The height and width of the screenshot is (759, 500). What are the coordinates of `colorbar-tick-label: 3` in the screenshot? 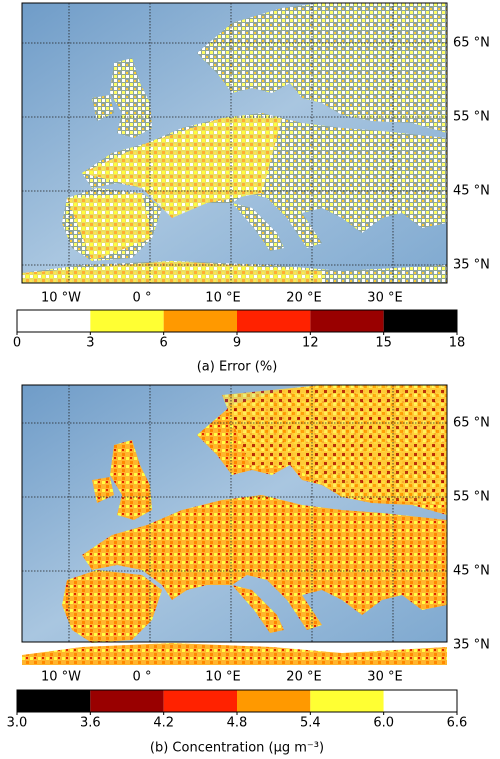 It's located at (90, 343).